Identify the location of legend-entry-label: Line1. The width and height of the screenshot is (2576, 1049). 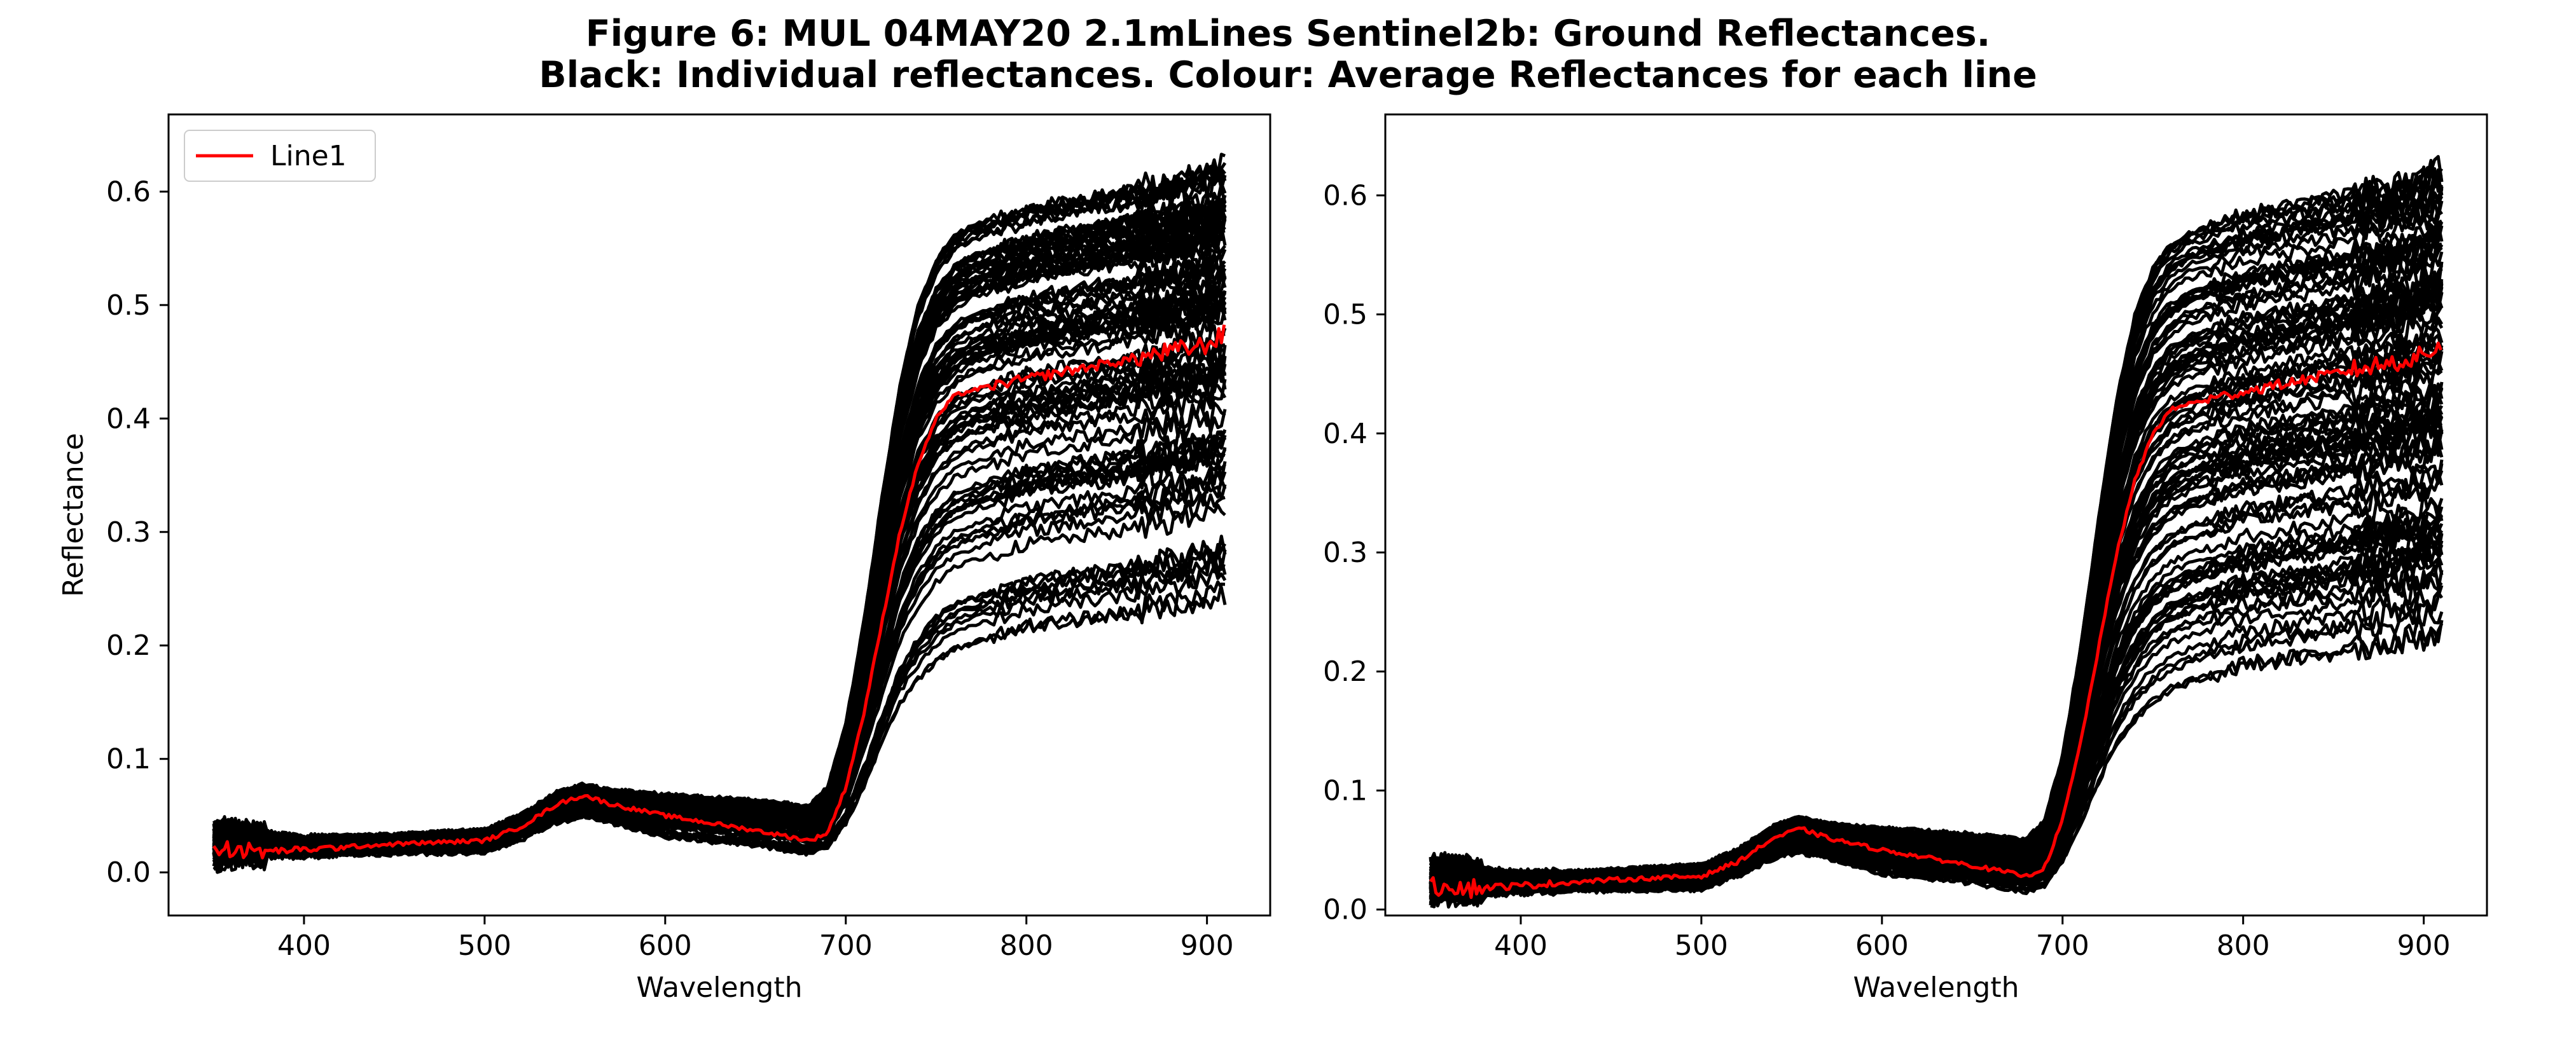
(308, 156).